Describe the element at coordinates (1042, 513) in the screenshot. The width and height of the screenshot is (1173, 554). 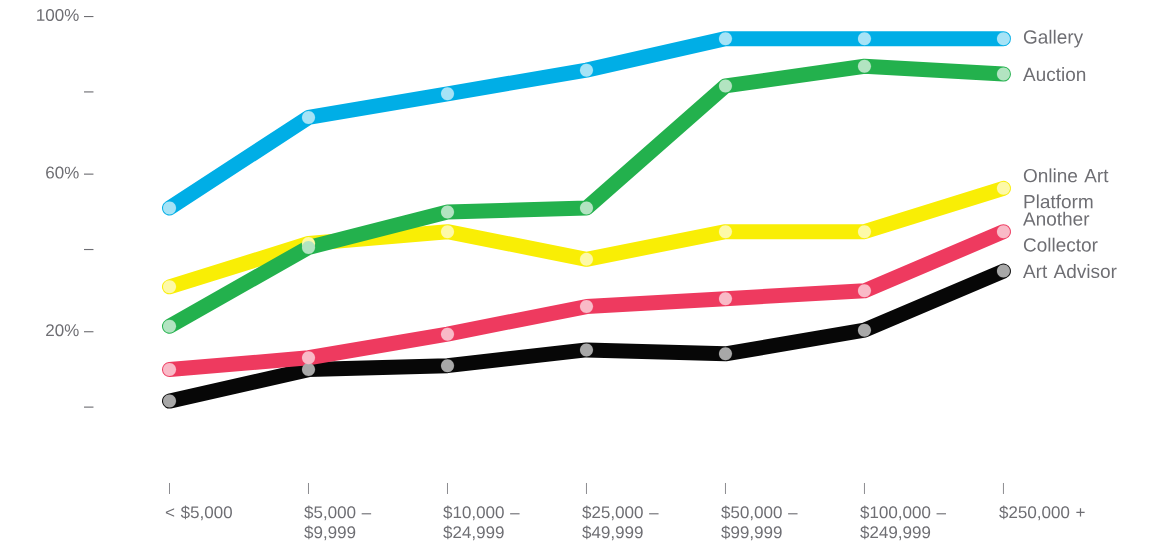
I see `x-tick-label: $250,000 +` at that location.